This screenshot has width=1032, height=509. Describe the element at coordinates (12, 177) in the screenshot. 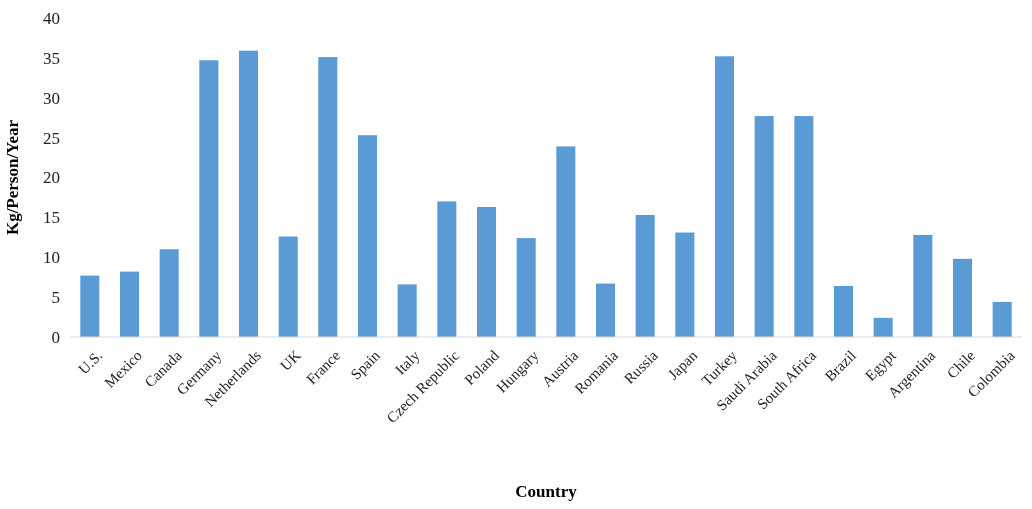

I see `y-axis-title: Kg/Person/Year` at that location.